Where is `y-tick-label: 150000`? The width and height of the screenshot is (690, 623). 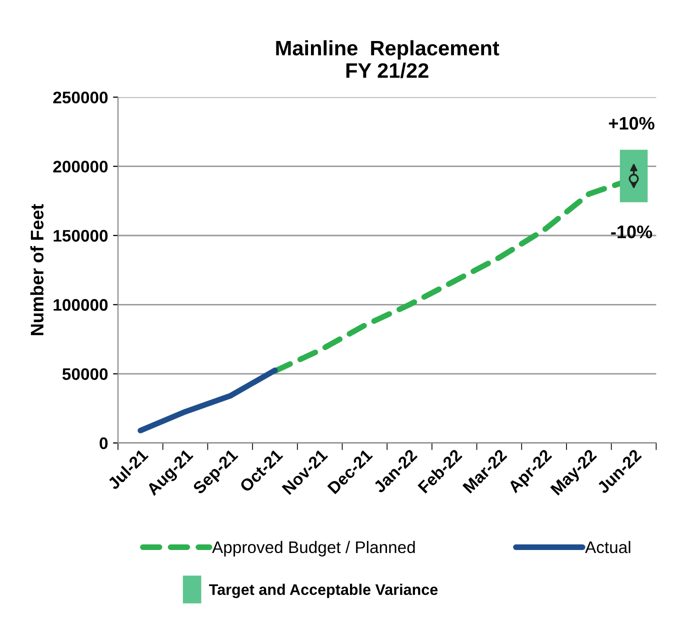 y-tick-label: 150000 is located at coordinates (81, 236).